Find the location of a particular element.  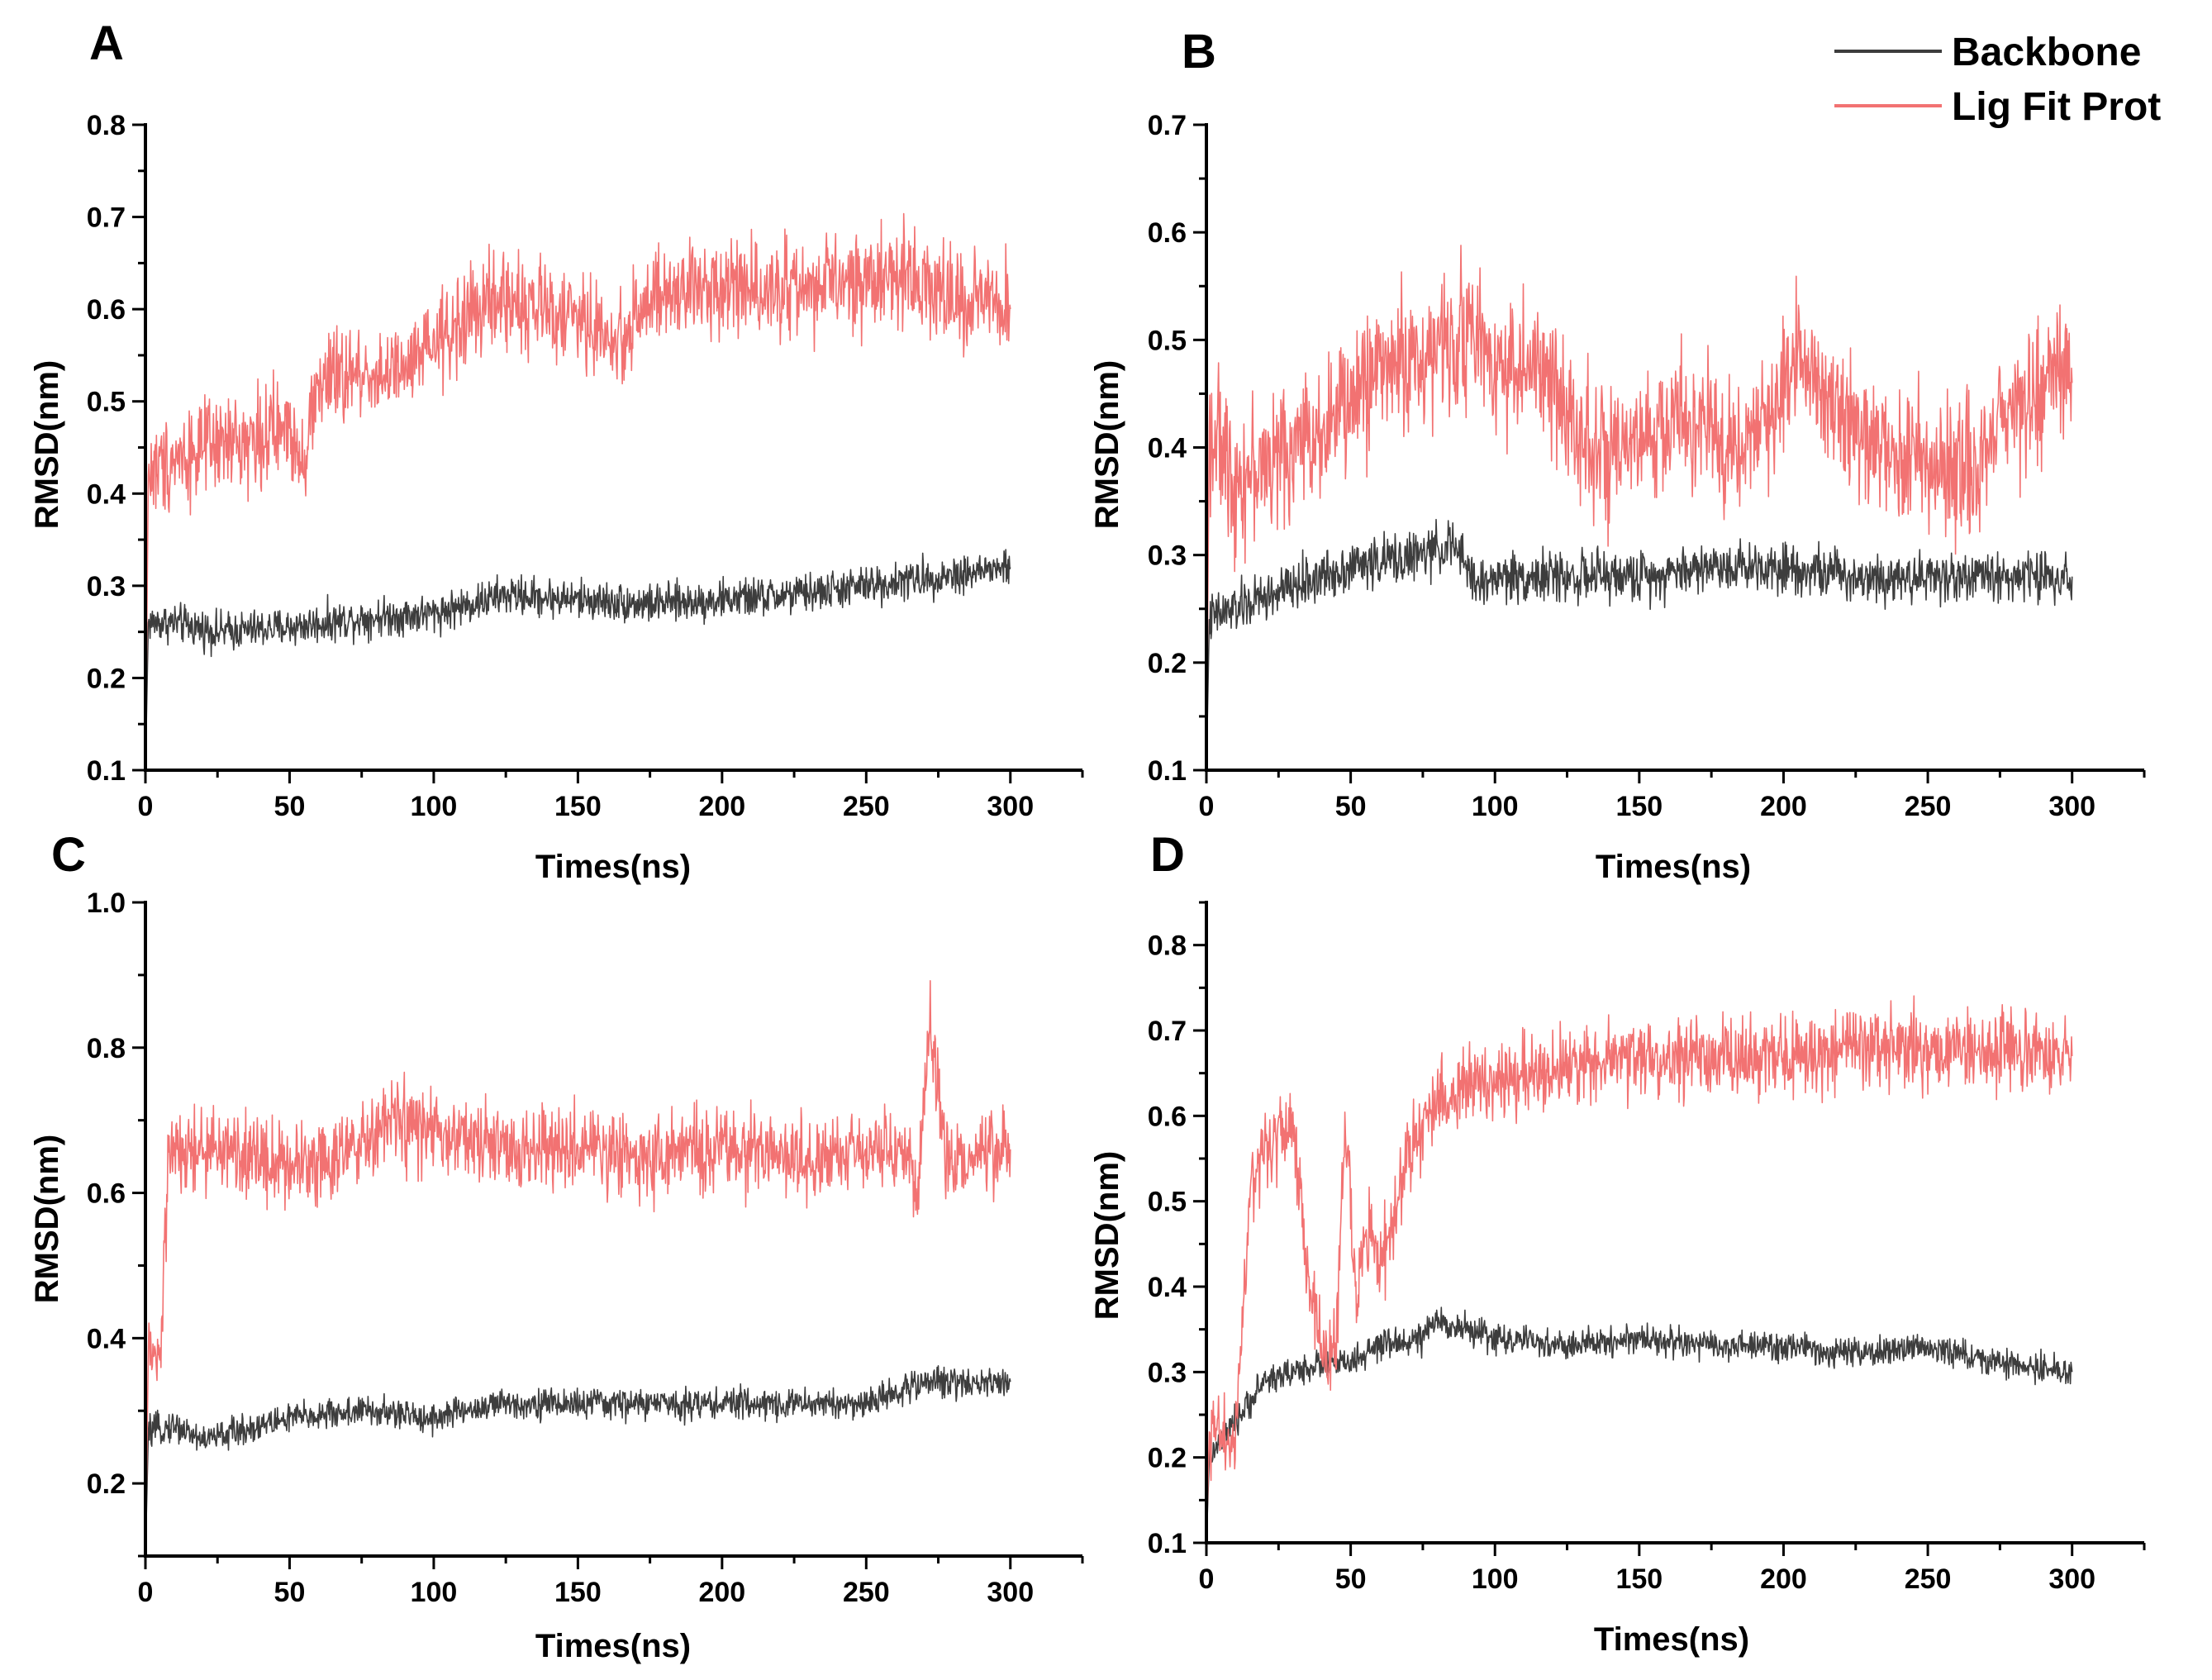

panel-b-ylabel: RMSD(nm) is located at coordinates (1107, 444).